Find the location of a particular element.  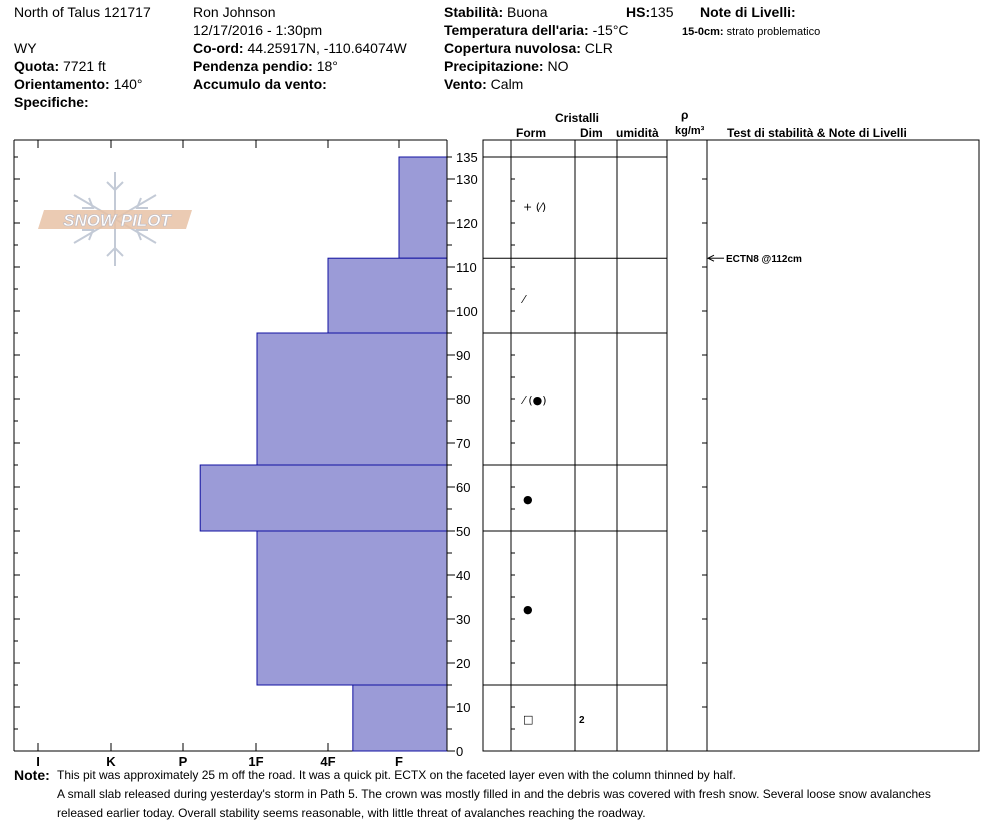

depth-label: 120 is located at coordinates (467, 223).